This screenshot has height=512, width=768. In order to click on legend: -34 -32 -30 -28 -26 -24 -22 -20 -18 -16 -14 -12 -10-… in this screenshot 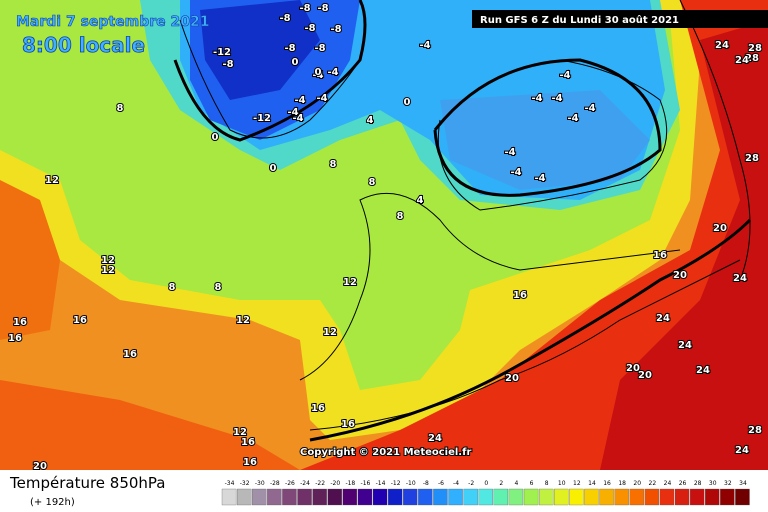, I will do `click(485, 493)`.